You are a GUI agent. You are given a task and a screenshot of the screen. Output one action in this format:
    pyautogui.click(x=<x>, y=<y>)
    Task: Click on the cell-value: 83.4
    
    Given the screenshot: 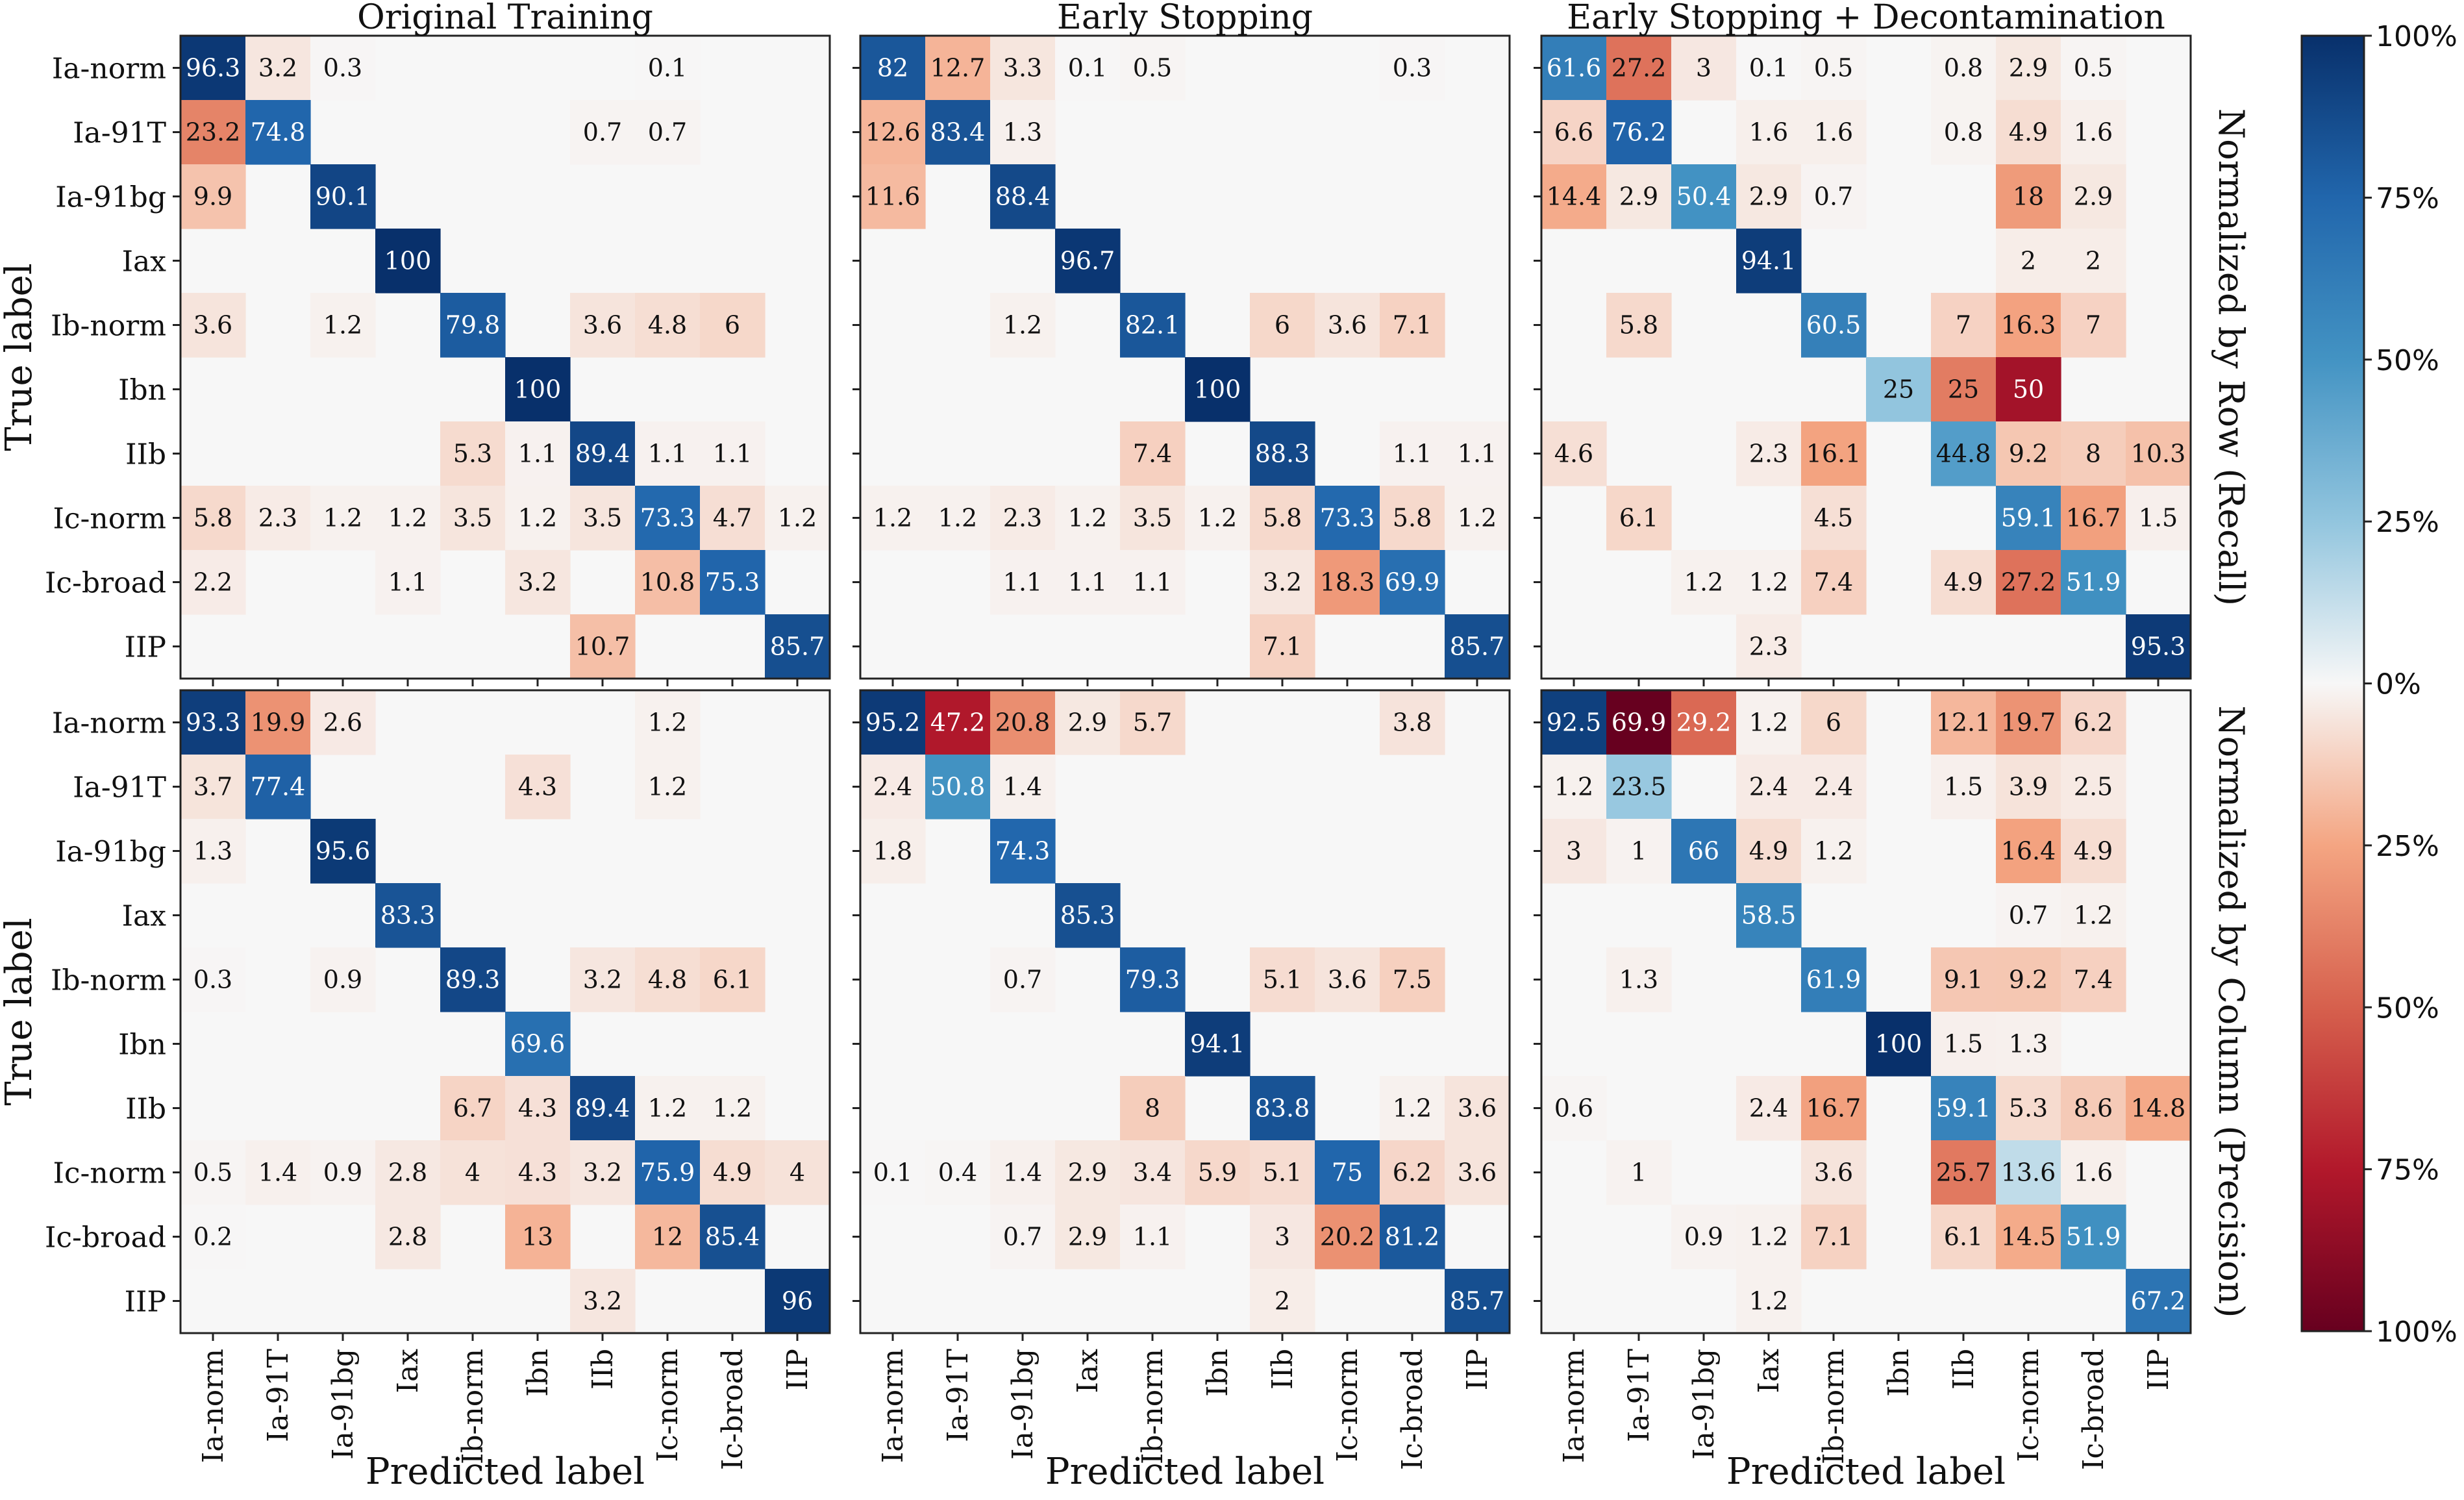 What is the action you would take?
    pyautogui.click(x=958, y=132)
    